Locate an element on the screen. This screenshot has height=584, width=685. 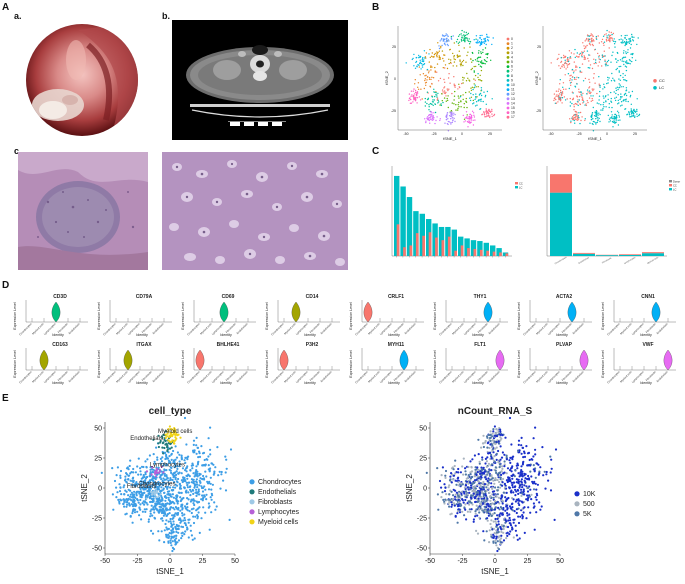
b-right-legend-label: LC is located at coordinates (661, 87).